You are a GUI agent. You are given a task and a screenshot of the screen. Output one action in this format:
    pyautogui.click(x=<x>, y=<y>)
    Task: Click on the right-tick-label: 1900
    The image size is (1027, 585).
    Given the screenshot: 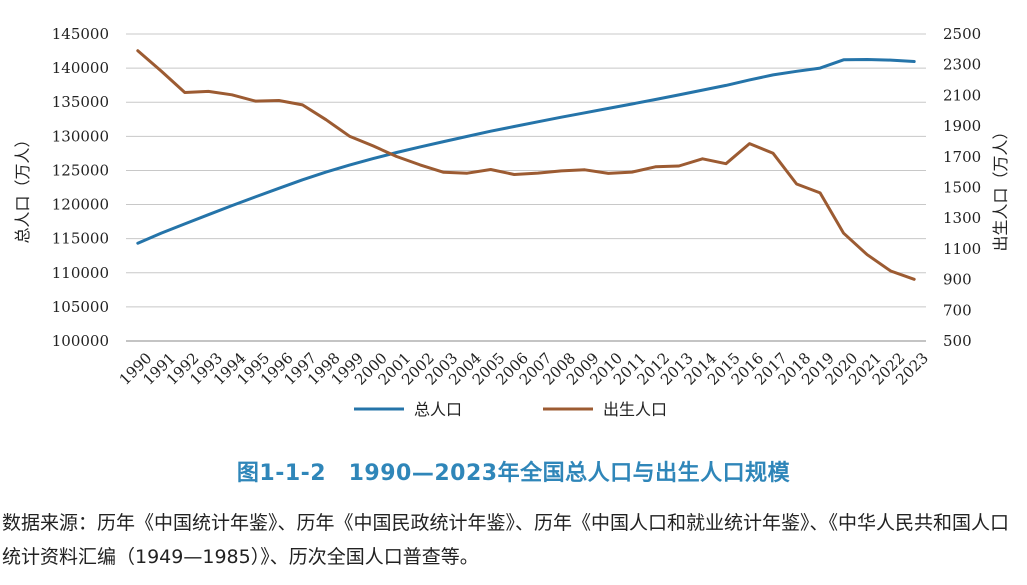 What is the action you would take?
    pyautogui.click(x=962, y=126)
    